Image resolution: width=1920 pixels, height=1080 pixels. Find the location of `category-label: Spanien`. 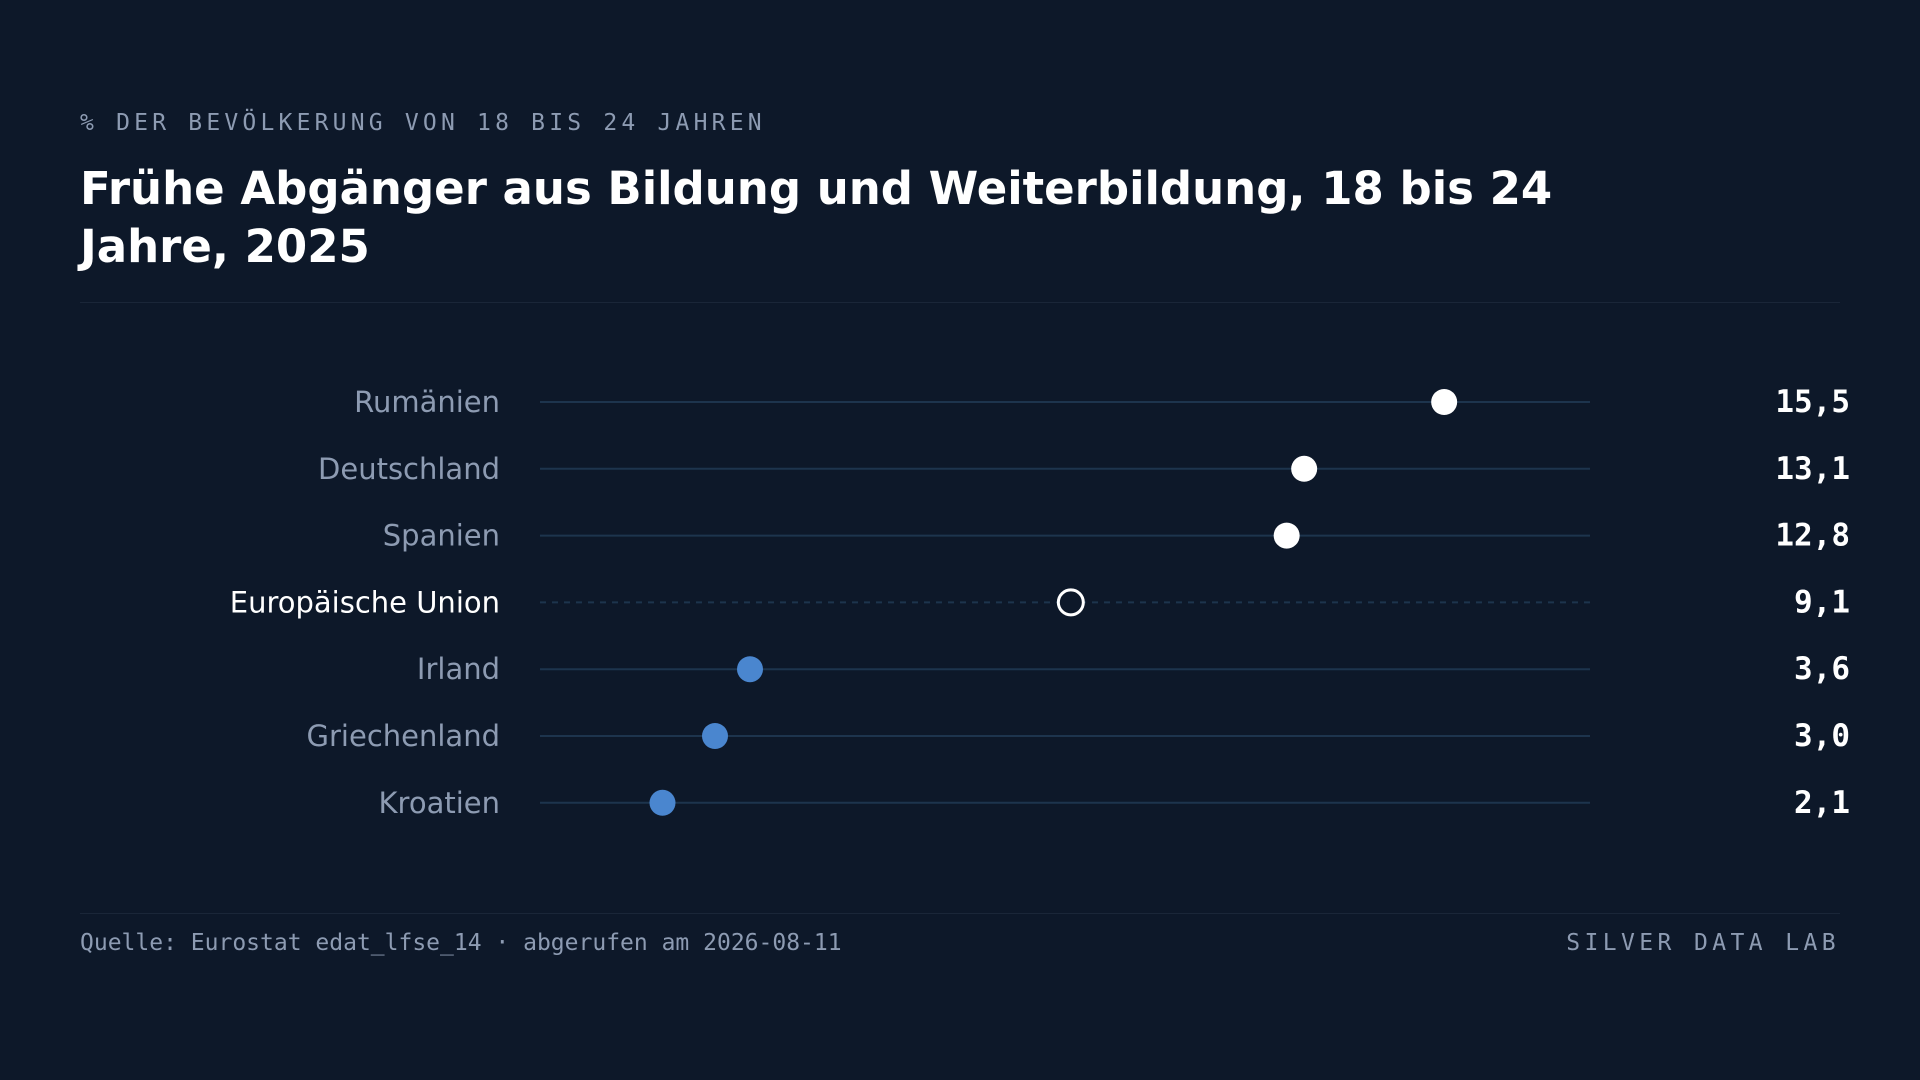

category-label: Spanien is located at coordinates (441, 536).